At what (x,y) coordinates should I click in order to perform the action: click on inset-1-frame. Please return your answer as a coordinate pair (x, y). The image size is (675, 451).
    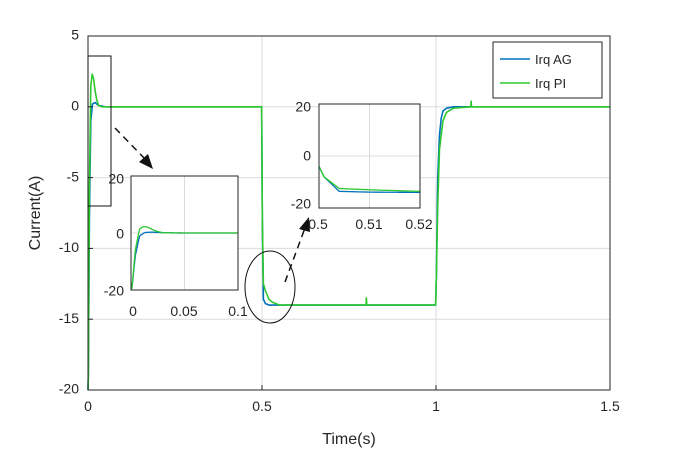
    Looking at the image, I should click on (184, 233).